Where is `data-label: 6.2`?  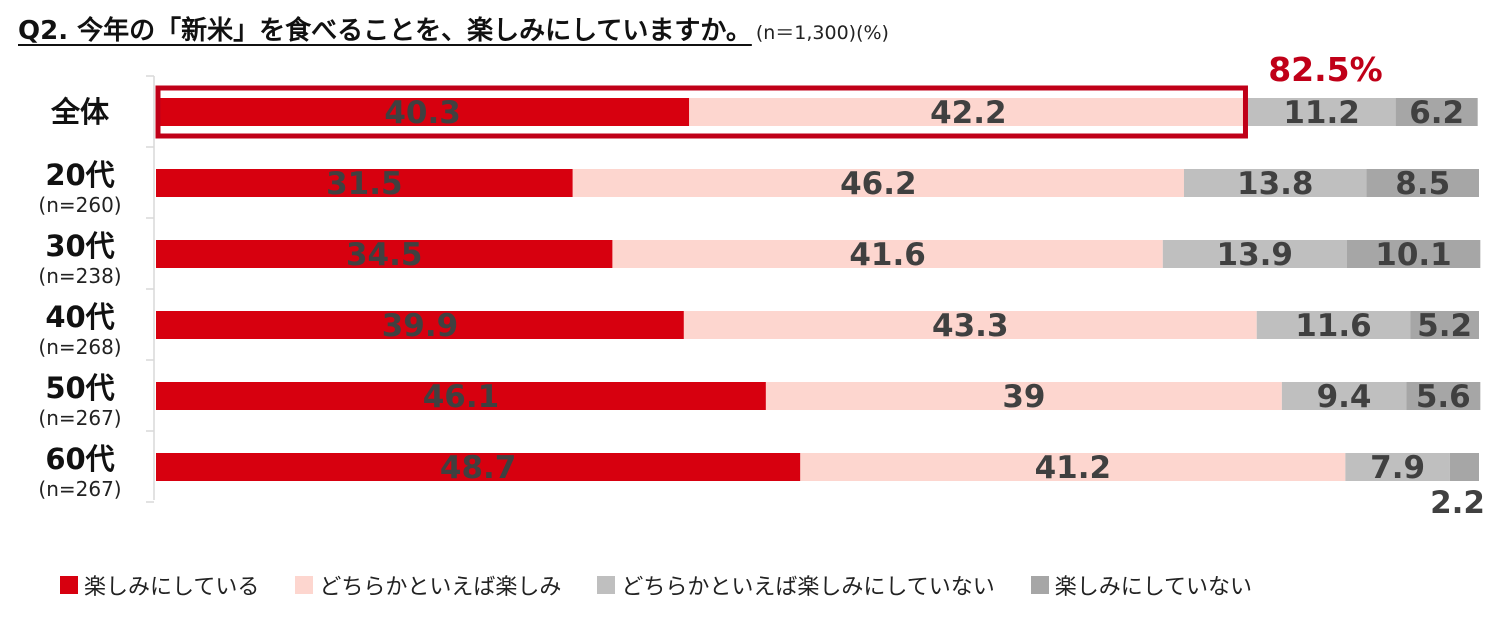
data-label: 6.2 is located at coordinates (1436, 113).